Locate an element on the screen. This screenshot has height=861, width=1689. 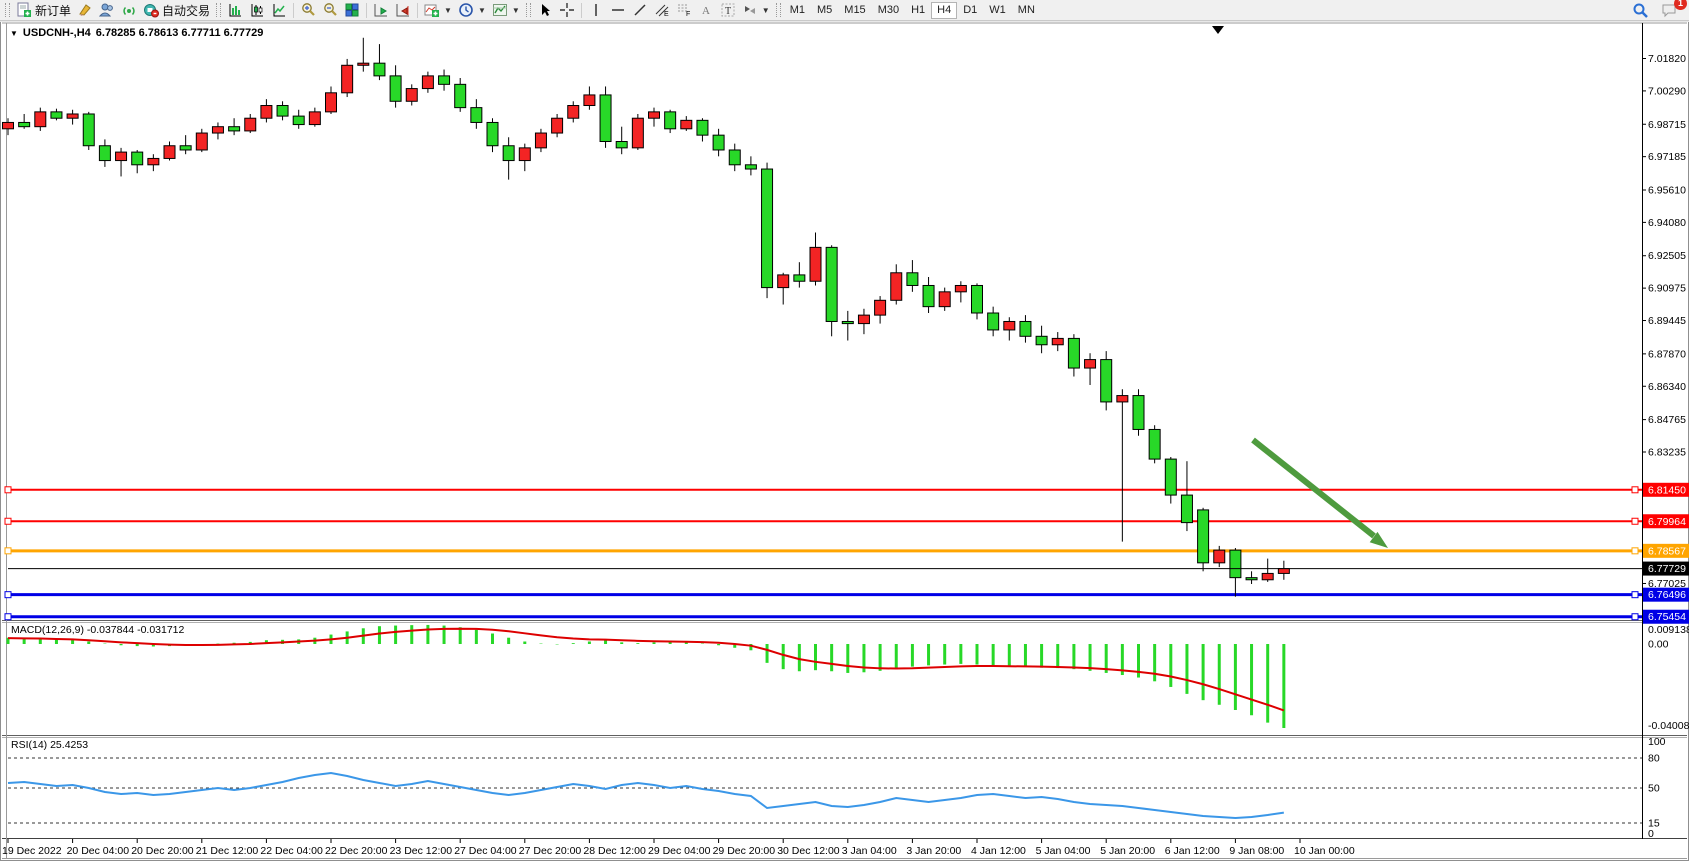
templates-icon is located at coordinates (499, 10).